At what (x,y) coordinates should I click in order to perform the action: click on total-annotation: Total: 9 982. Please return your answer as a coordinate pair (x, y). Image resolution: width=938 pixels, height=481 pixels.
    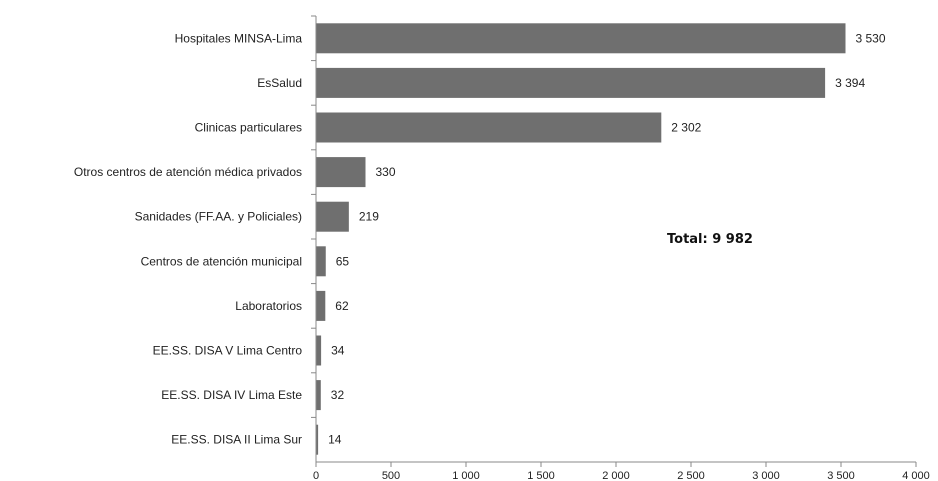
    Looking at the image, I should click on (710, 239).